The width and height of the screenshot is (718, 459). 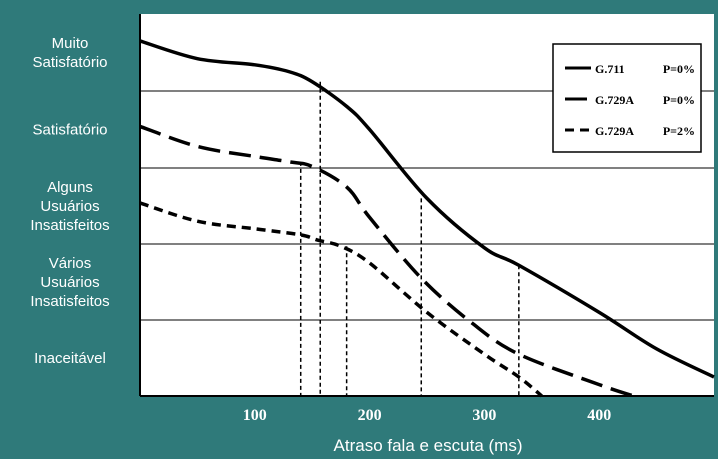 I want to click on y-band-label: Vários Usuários Insatisfeitos, so click(x=69, y=282).